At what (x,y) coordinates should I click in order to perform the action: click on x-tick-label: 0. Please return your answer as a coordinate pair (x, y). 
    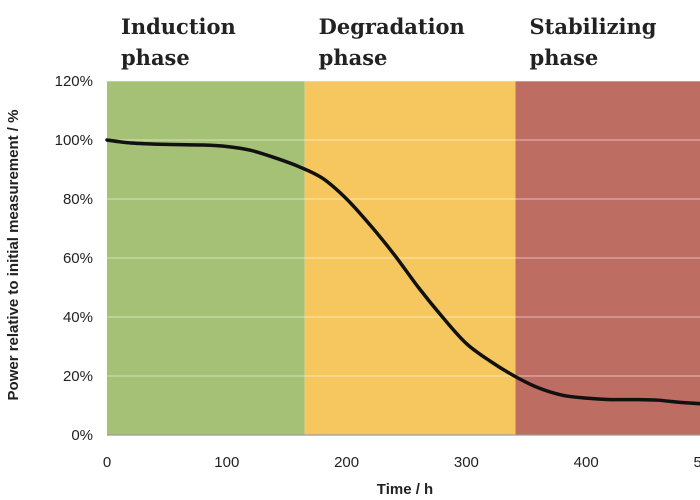
    Looking at the image, I should click on (107, 462).